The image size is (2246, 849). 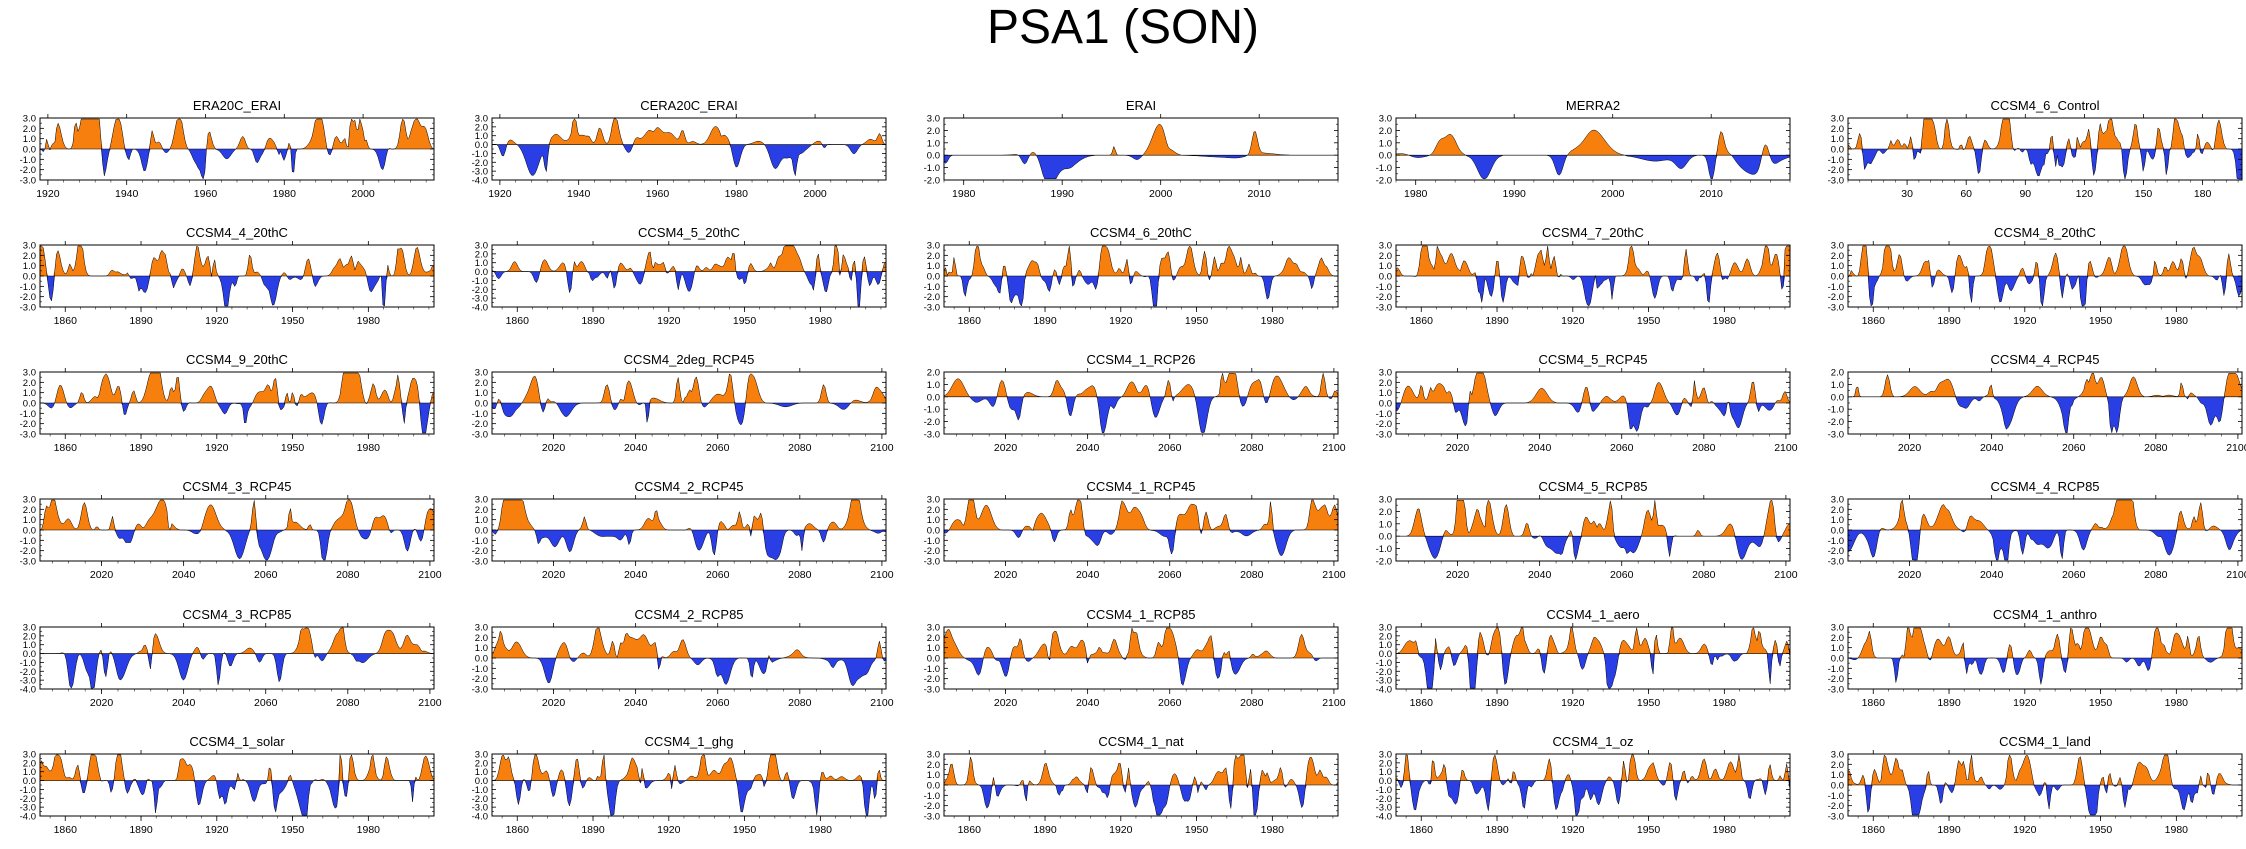 What do you see at coordinates (658, 194) in the screenshot?
I see `x-tick-label: 1960` at bounding box center [658, 194].